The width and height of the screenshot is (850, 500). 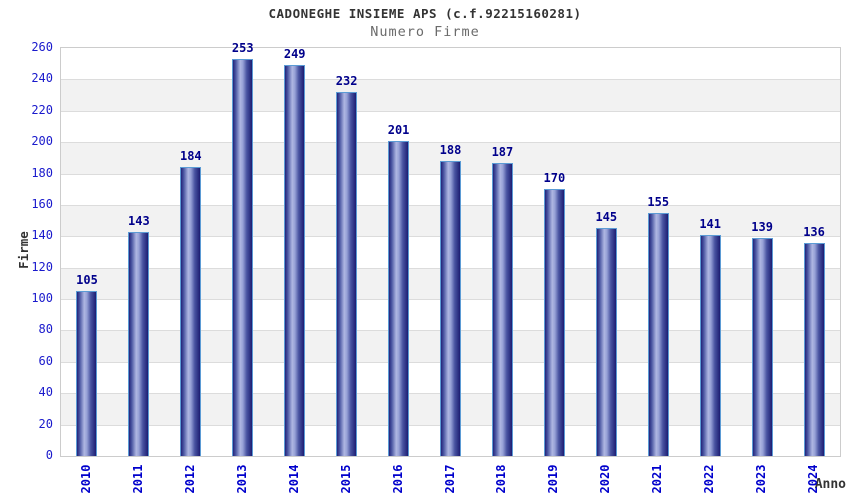 What do you see at coordinates (814, 231) in the screenshot?
I see `bar-value-label: 136` at bounding box center [814, 231].